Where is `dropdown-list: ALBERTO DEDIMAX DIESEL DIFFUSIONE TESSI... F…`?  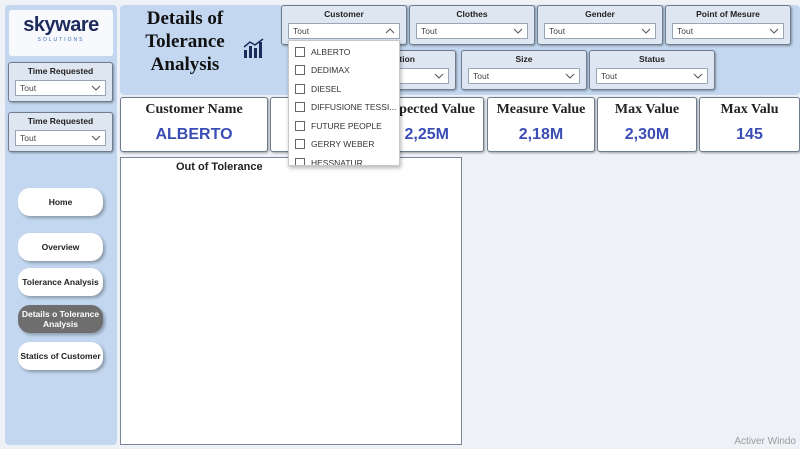
dropdown-list: ALBERTO DEDIMAX DIESEL DIFFUSIONE TESSI... F… is located at coordinates (344, 103).